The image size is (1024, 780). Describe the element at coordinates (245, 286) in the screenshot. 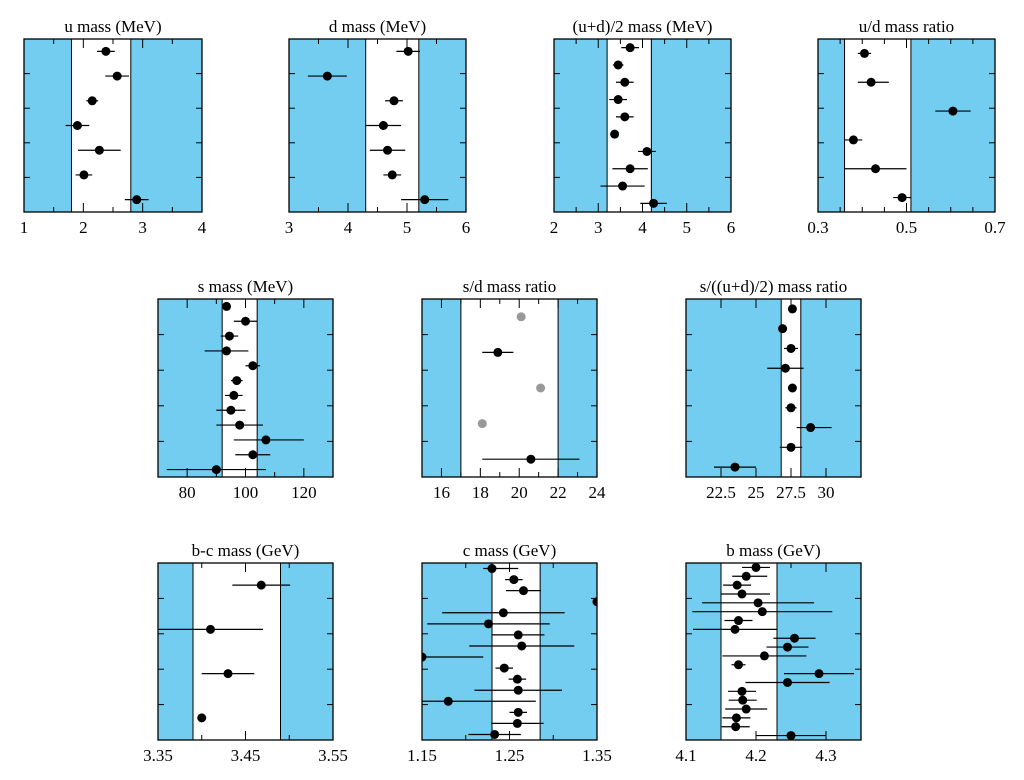

I see `panel-title: s mass (MeV)` at that location.